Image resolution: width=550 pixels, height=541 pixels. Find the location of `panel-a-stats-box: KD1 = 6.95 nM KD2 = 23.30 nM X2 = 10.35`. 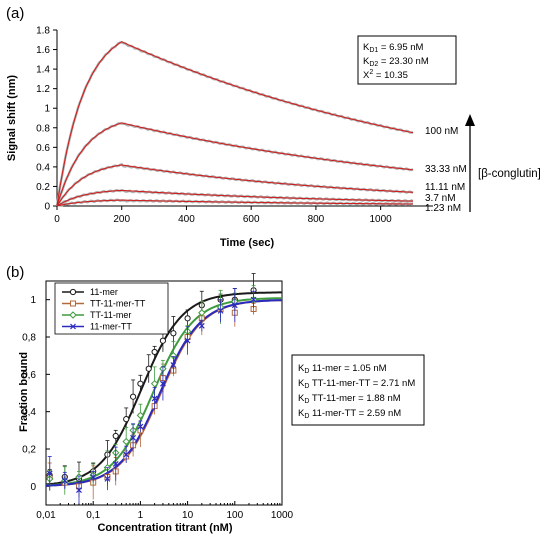

panel-a-stats-box: KD1 = 6.95 nM KD2 = 23.30 nM X2 = 10.35 is located at coordinates (407, 60).